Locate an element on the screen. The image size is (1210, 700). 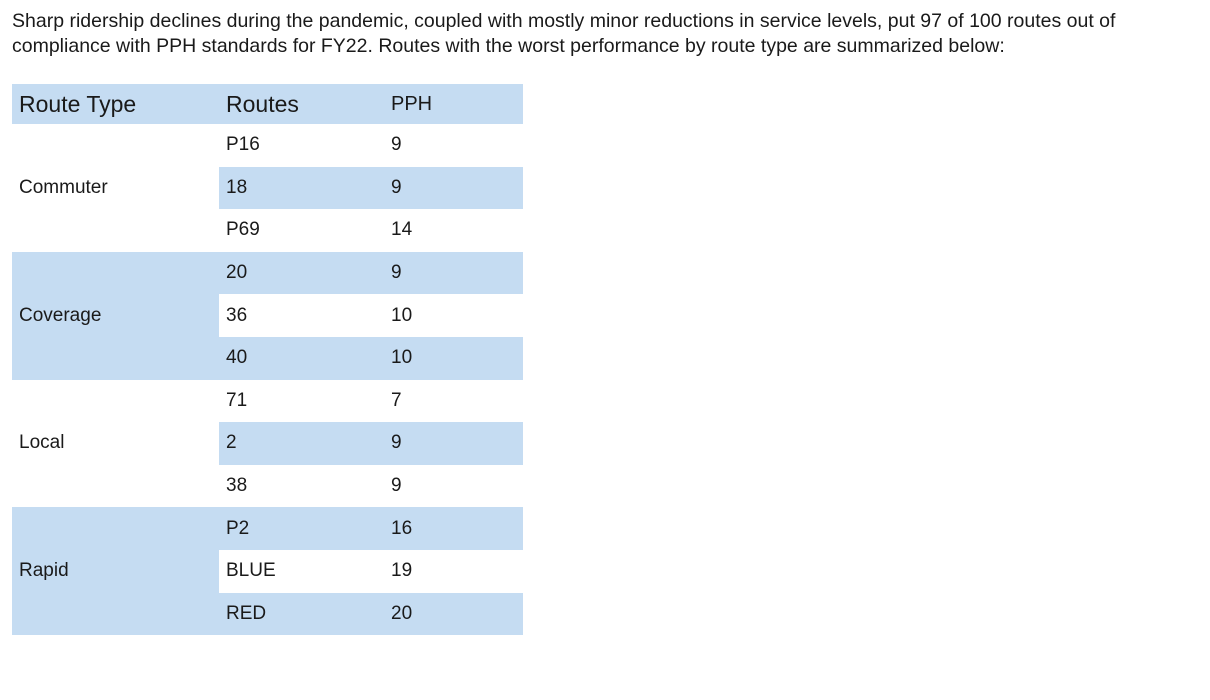
table-row: Coverage 20 9 is located at coordinates (267, 315).